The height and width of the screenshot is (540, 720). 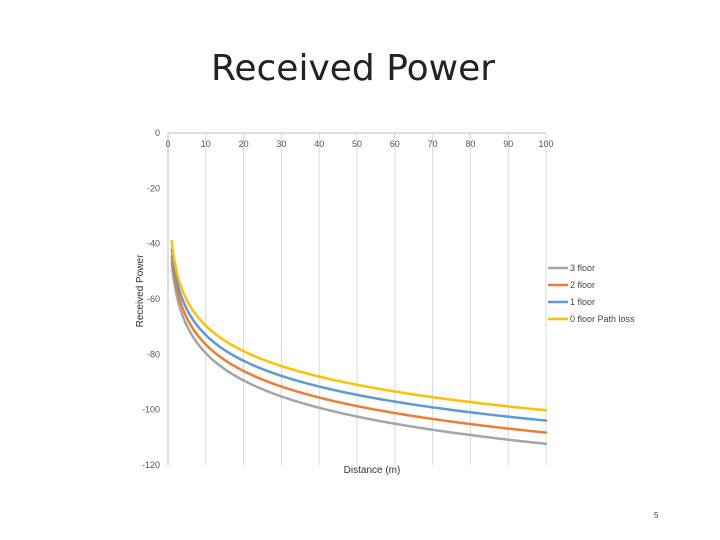 I want to click on x-tick-label: 70, so click(x=433, y=144).